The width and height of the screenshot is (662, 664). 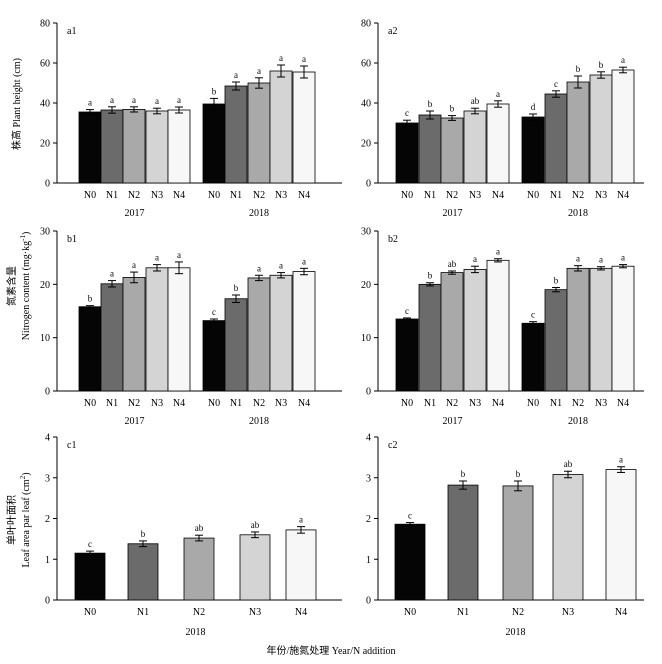 What do you see at coordinates (45, 24) in the screenshot?
I see `y-tick-label: 80` at bounding box center [45, 24].